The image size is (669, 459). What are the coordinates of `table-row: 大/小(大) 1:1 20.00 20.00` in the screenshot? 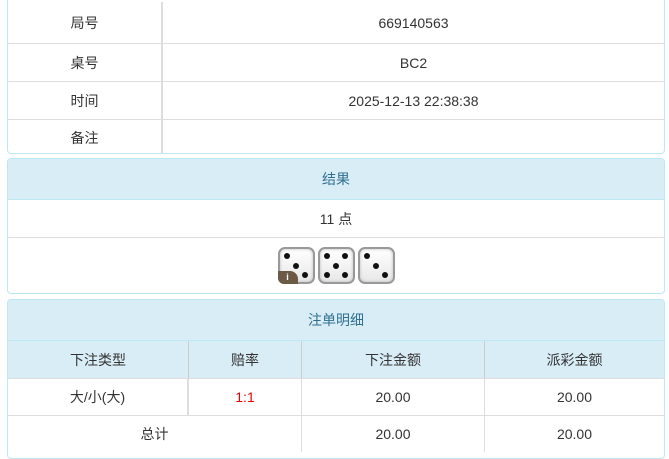 It's located at (336, 396).